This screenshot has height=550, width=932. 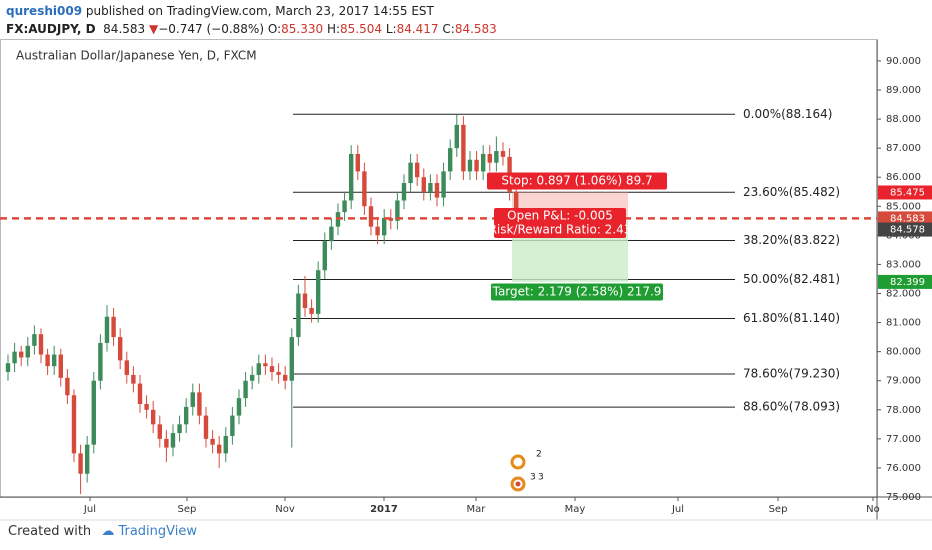 I want to click on y-tick-label: 76.000, so click(x=903, y=468).